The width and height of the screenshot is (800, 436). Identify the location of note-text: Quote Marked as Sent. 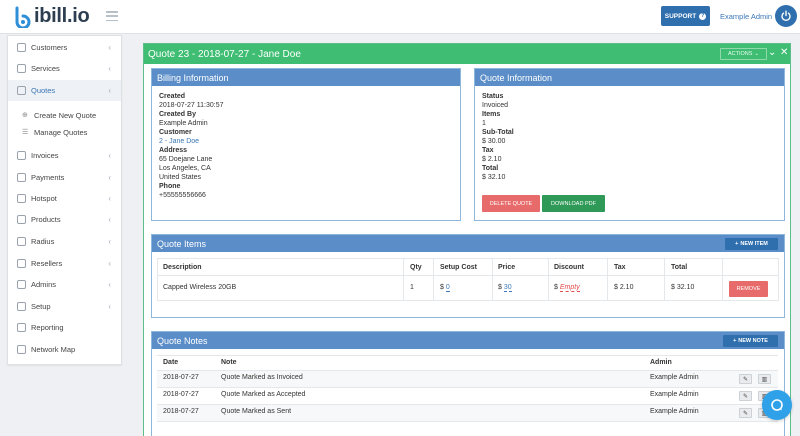
(256, 411).